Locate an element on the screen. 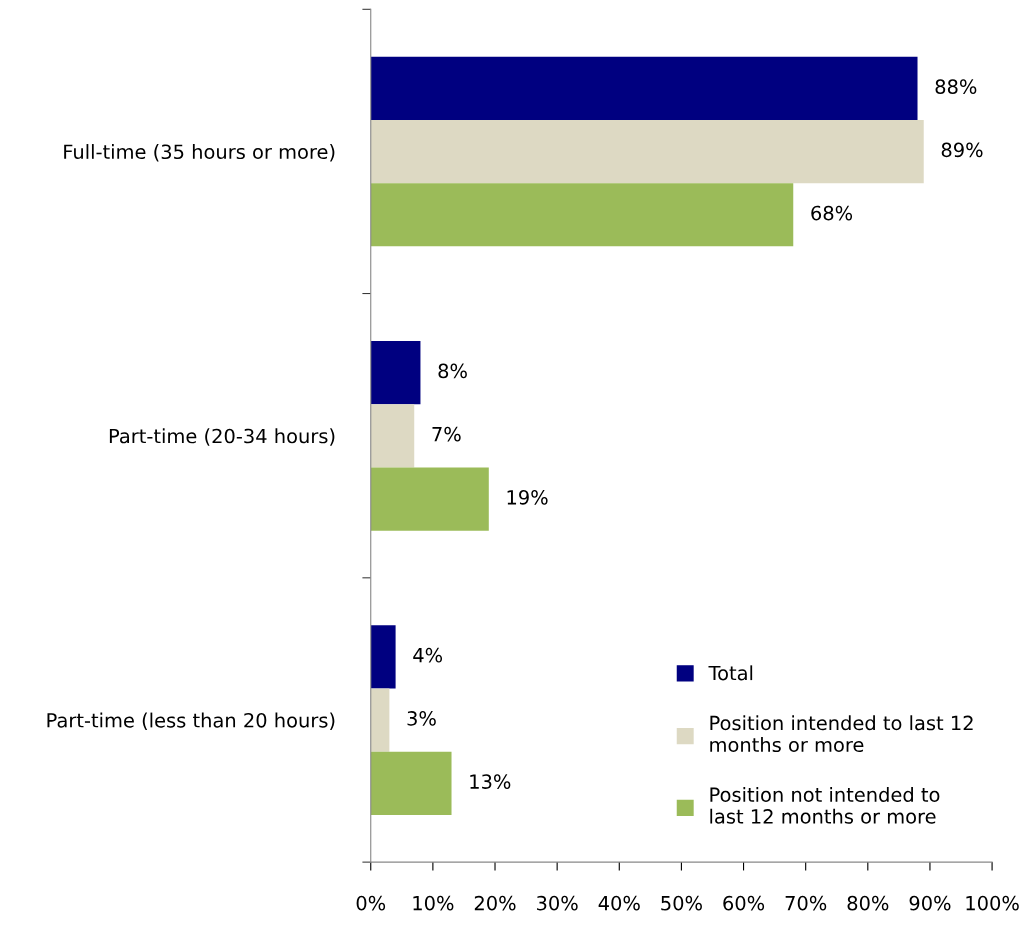 This screenshot has width=1027, height=929. data-label: 7% is located at coordinates (446, 434).